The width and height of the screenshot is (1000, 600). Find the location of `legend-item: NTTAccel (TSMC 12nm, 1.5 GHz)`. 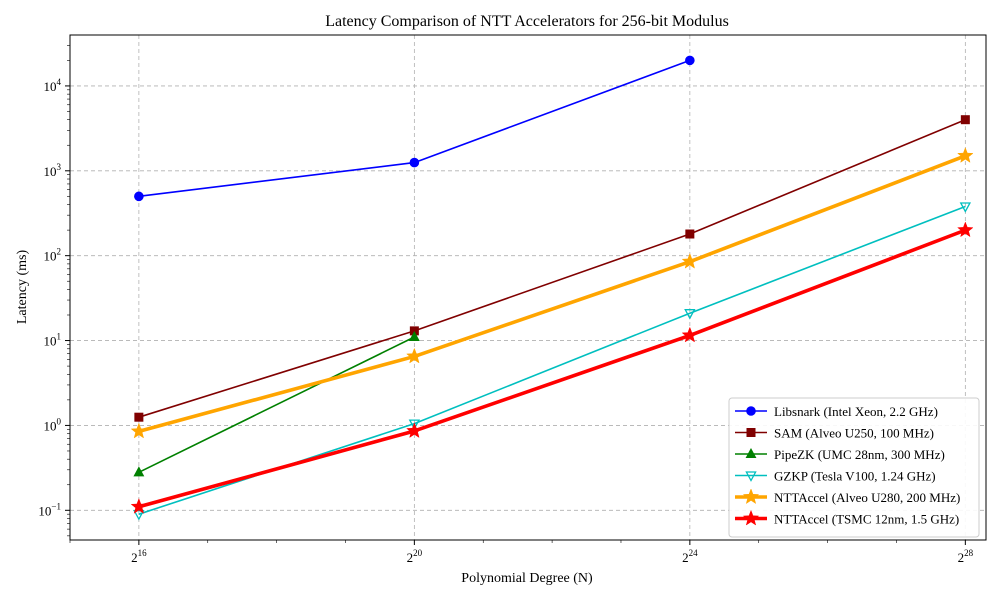

legend-item: NTTAccel (TSMC 12nm, 1.5 GHz) is located at coordinates (847, 518).